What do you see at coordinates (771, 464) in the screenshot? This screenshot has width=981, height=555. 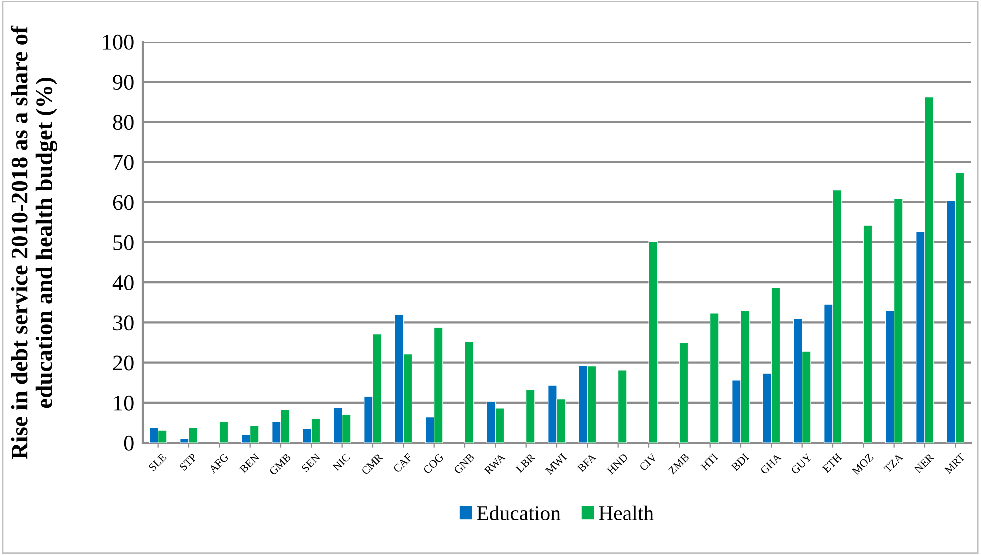 I see `x-tick-label: GHA` at bounding box center [771, 464].